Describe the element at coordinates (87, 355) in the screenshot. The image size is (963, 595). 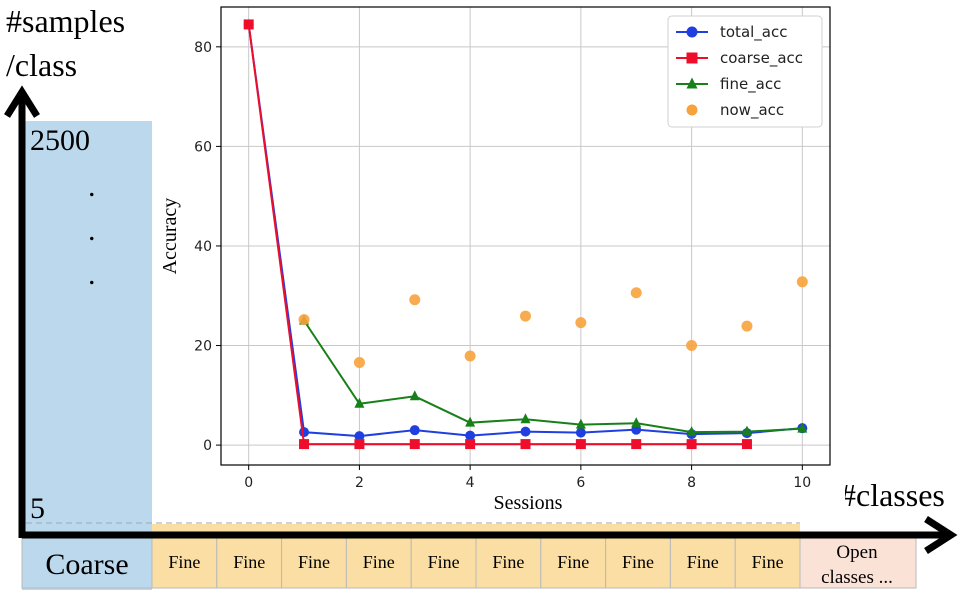
I see `coarse-samples-block` at that location.